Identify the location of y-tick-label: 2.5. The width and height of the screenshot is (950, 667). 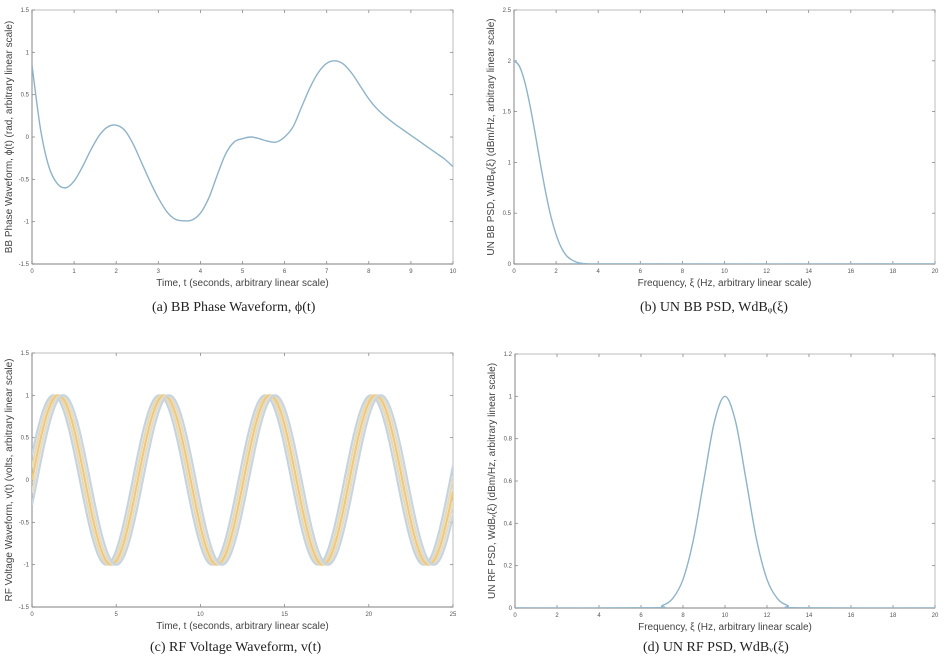
(507, 11).